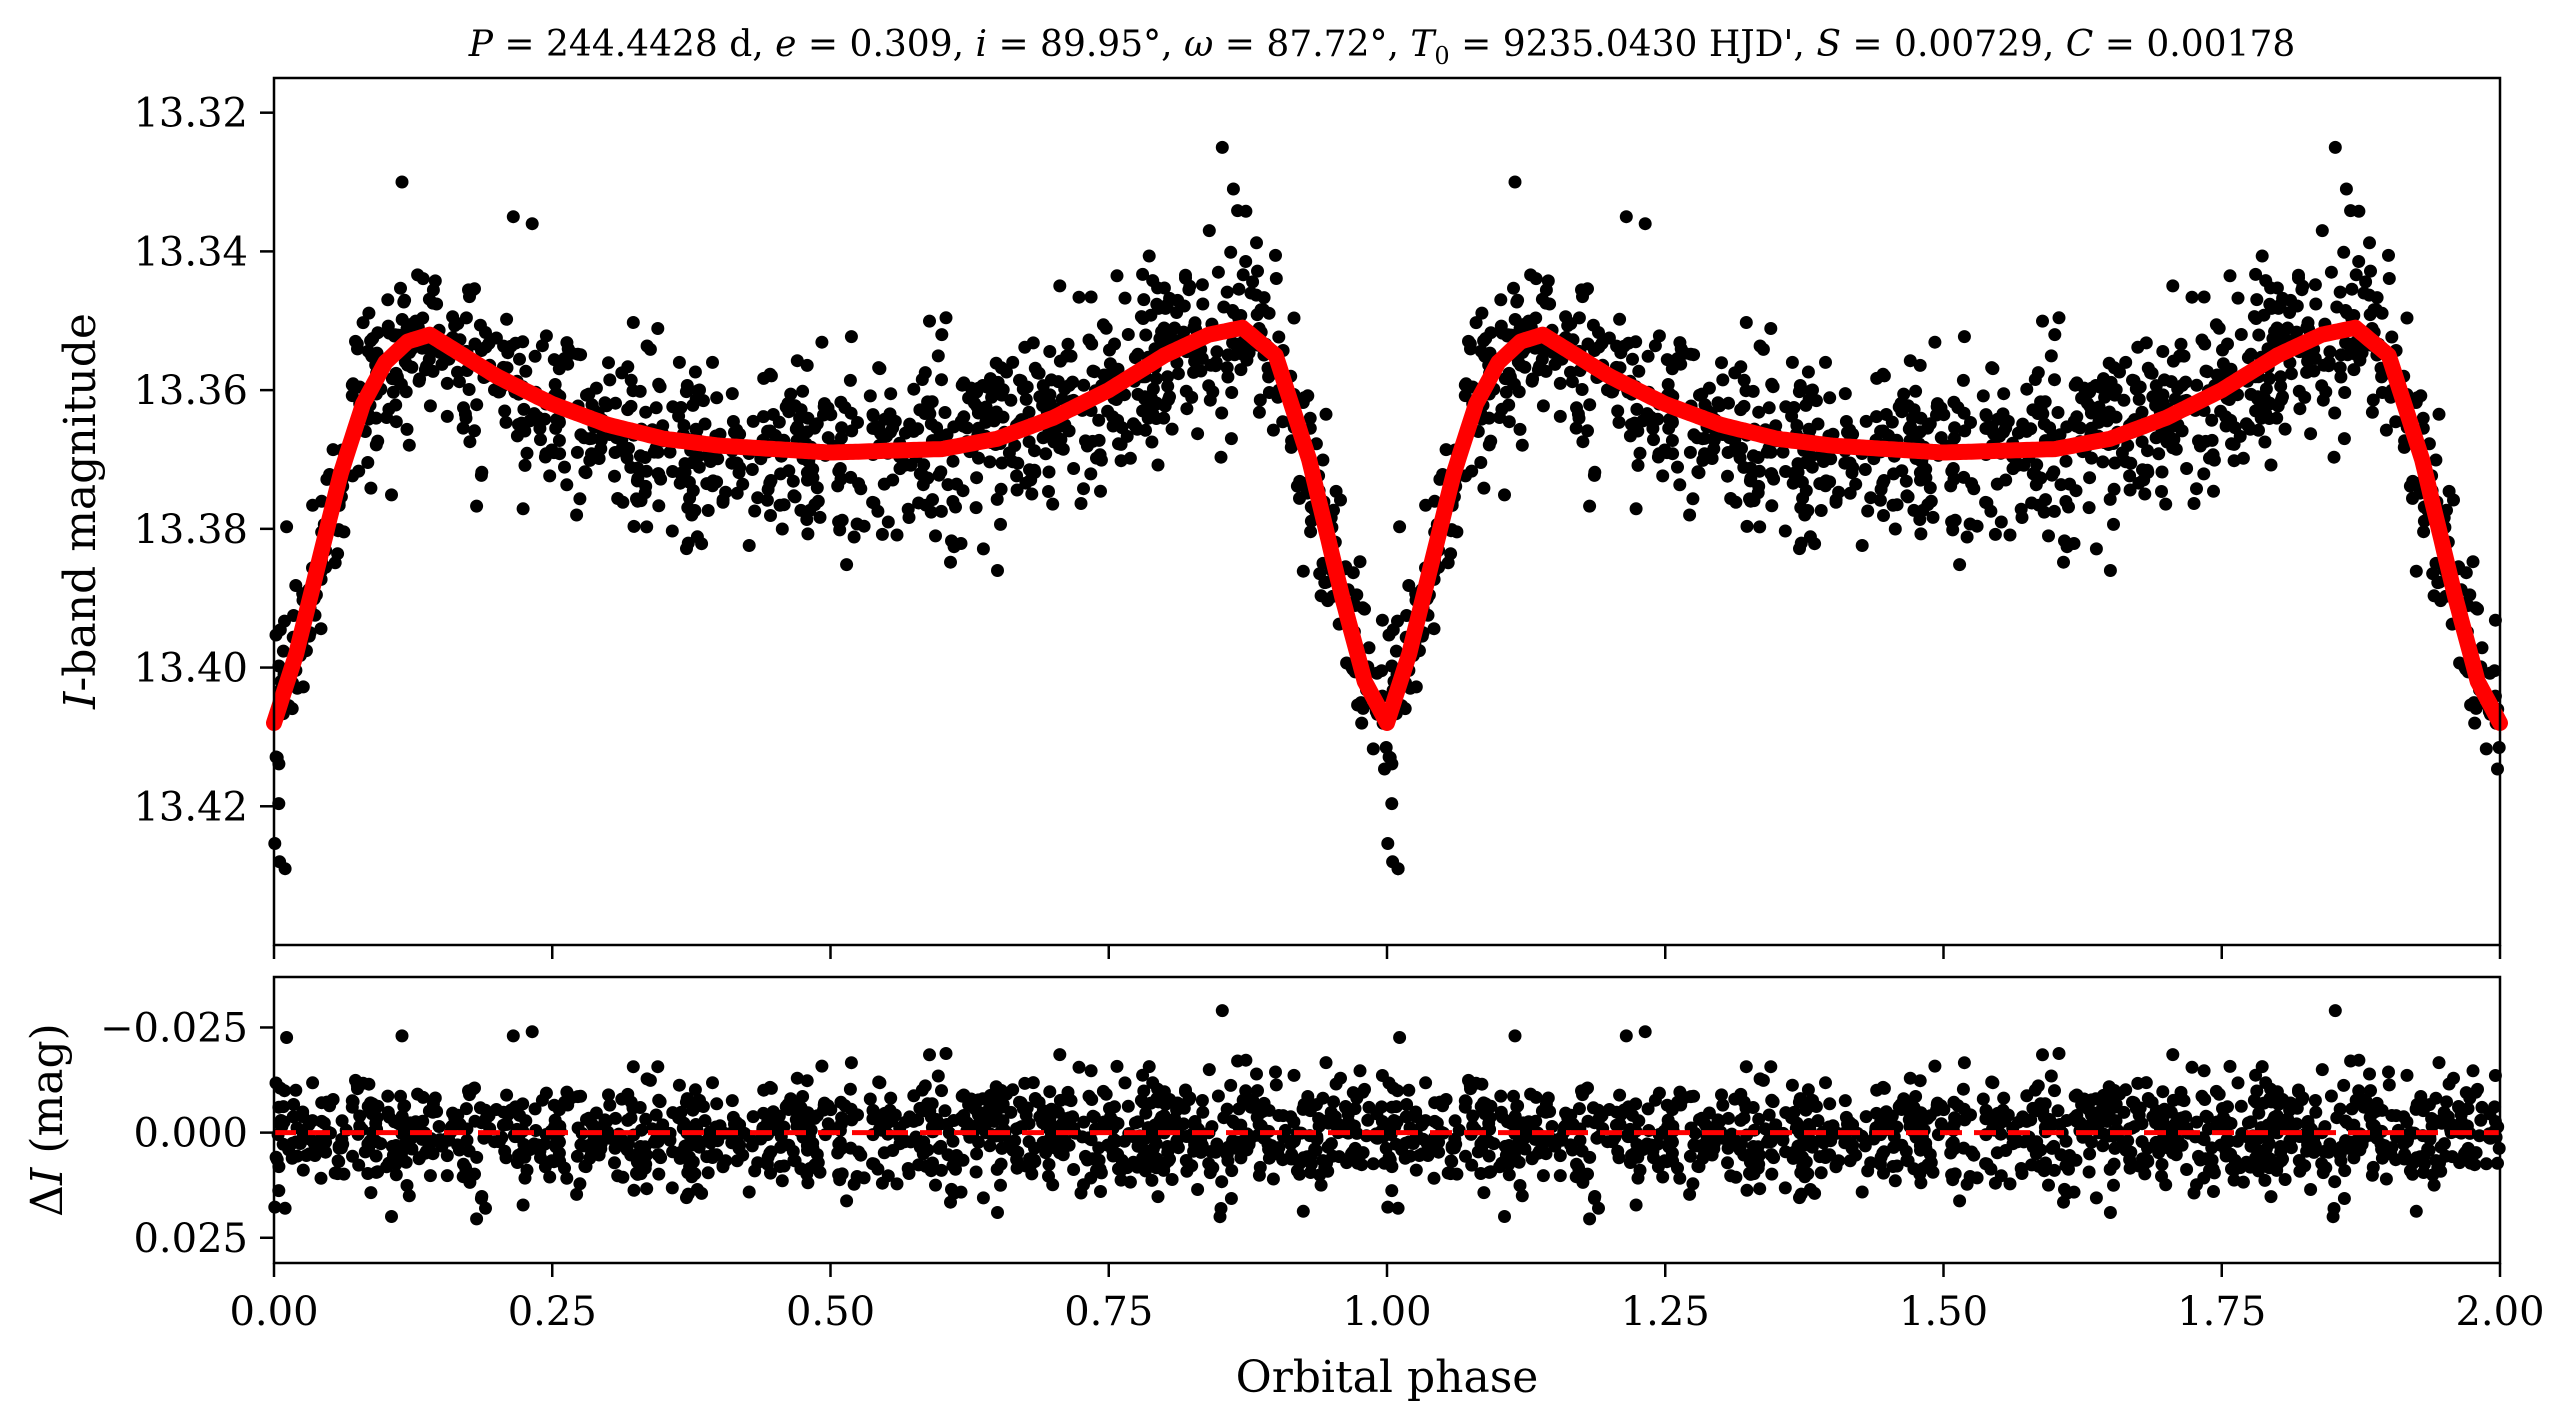 The width and height of the screenshot is (2563, 1428). Describe the element at coordinates (942, 335) in the screenshot. I see `outlier-point` at that location.